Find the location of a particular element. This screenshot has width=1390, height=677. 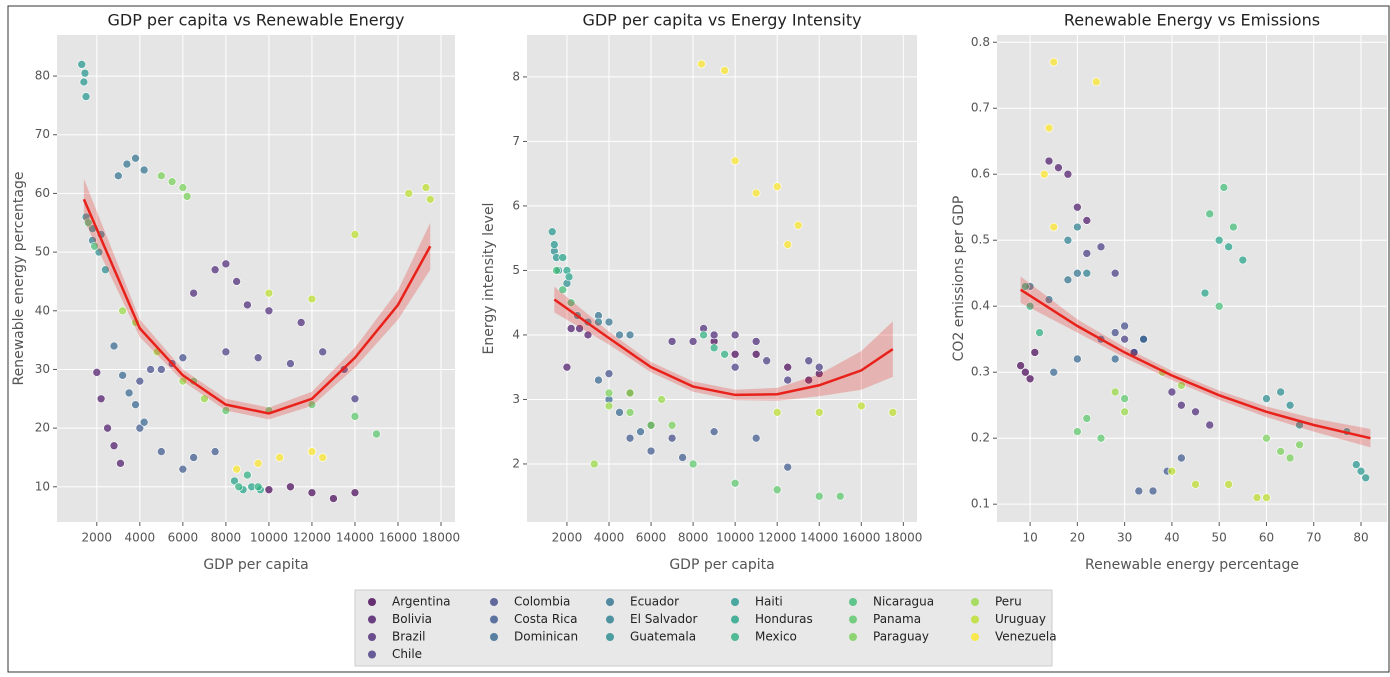

y-tick-label: 10 is located at coordinates (42, 486).